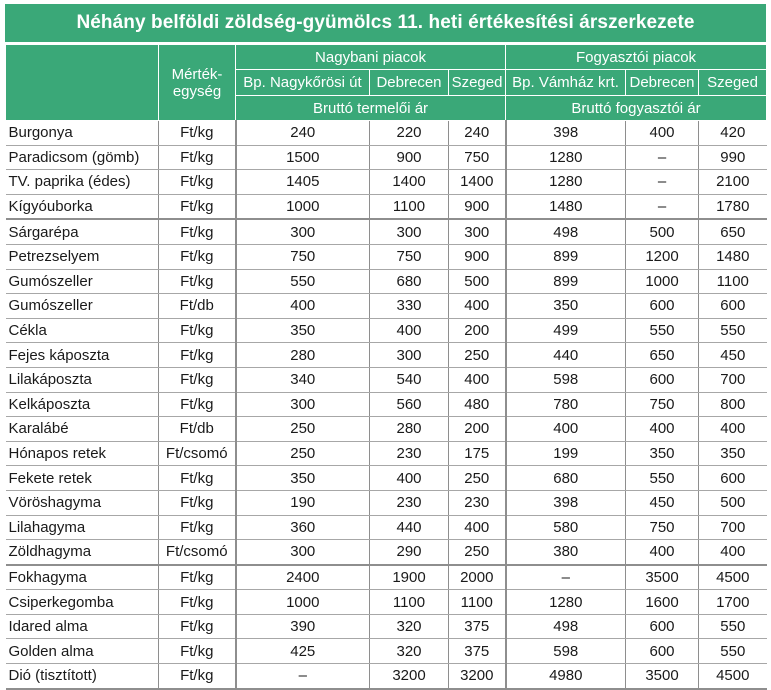  What do you see at coordinates (566, 503) in the screenshot?
I see `retail-price-cell: 398` at bounding box center [566, 503].